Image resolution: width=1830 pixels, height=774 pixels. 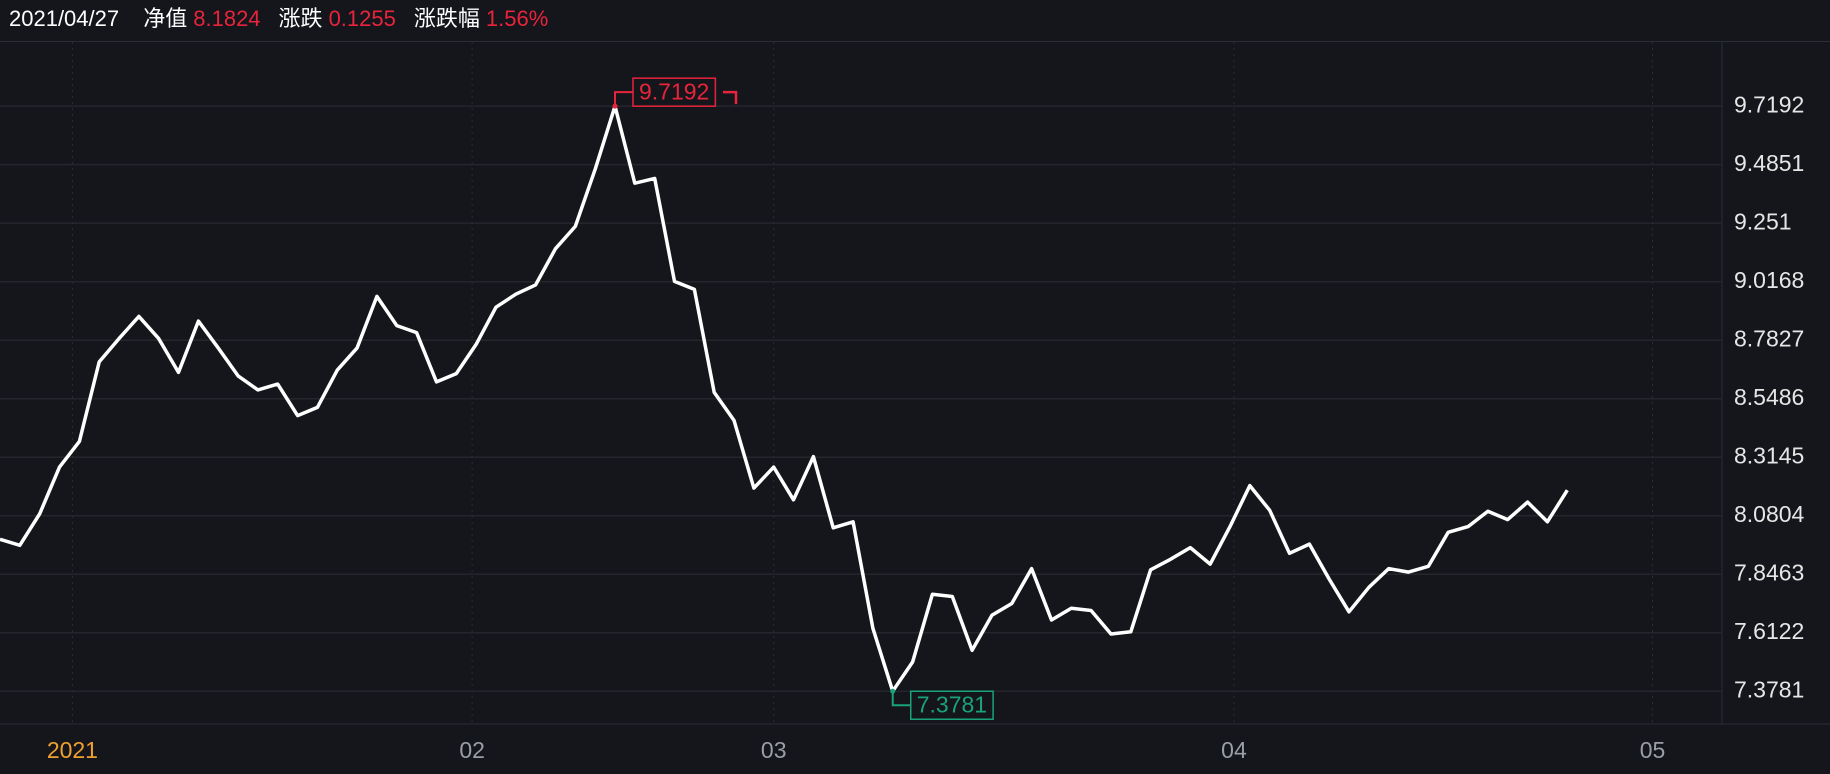 What do you see at coordinates (517, 18) in the screenshot?
I see `field-value: 1.56%` at bounding box center [517, 18].